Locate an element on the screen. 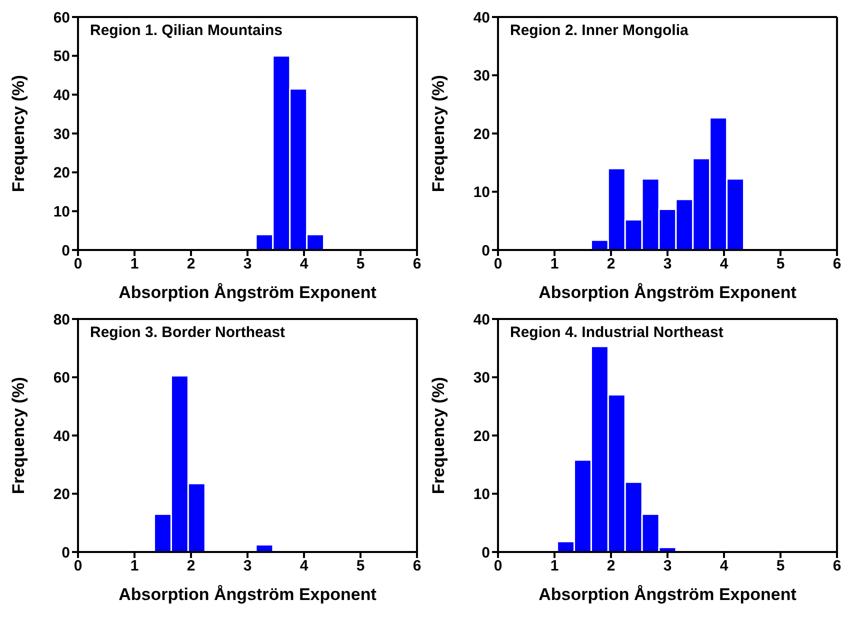 The width and height of the screenshot is (857, 618). y-tick-label: 80 is located at coordinates (61, 319).